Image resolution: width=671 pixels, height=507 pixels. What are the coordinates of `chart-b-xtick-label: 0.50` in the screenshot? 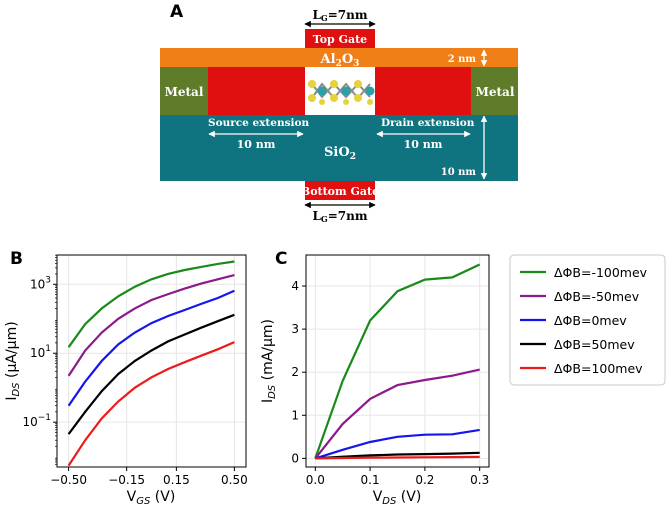 It's located at (234, 480).